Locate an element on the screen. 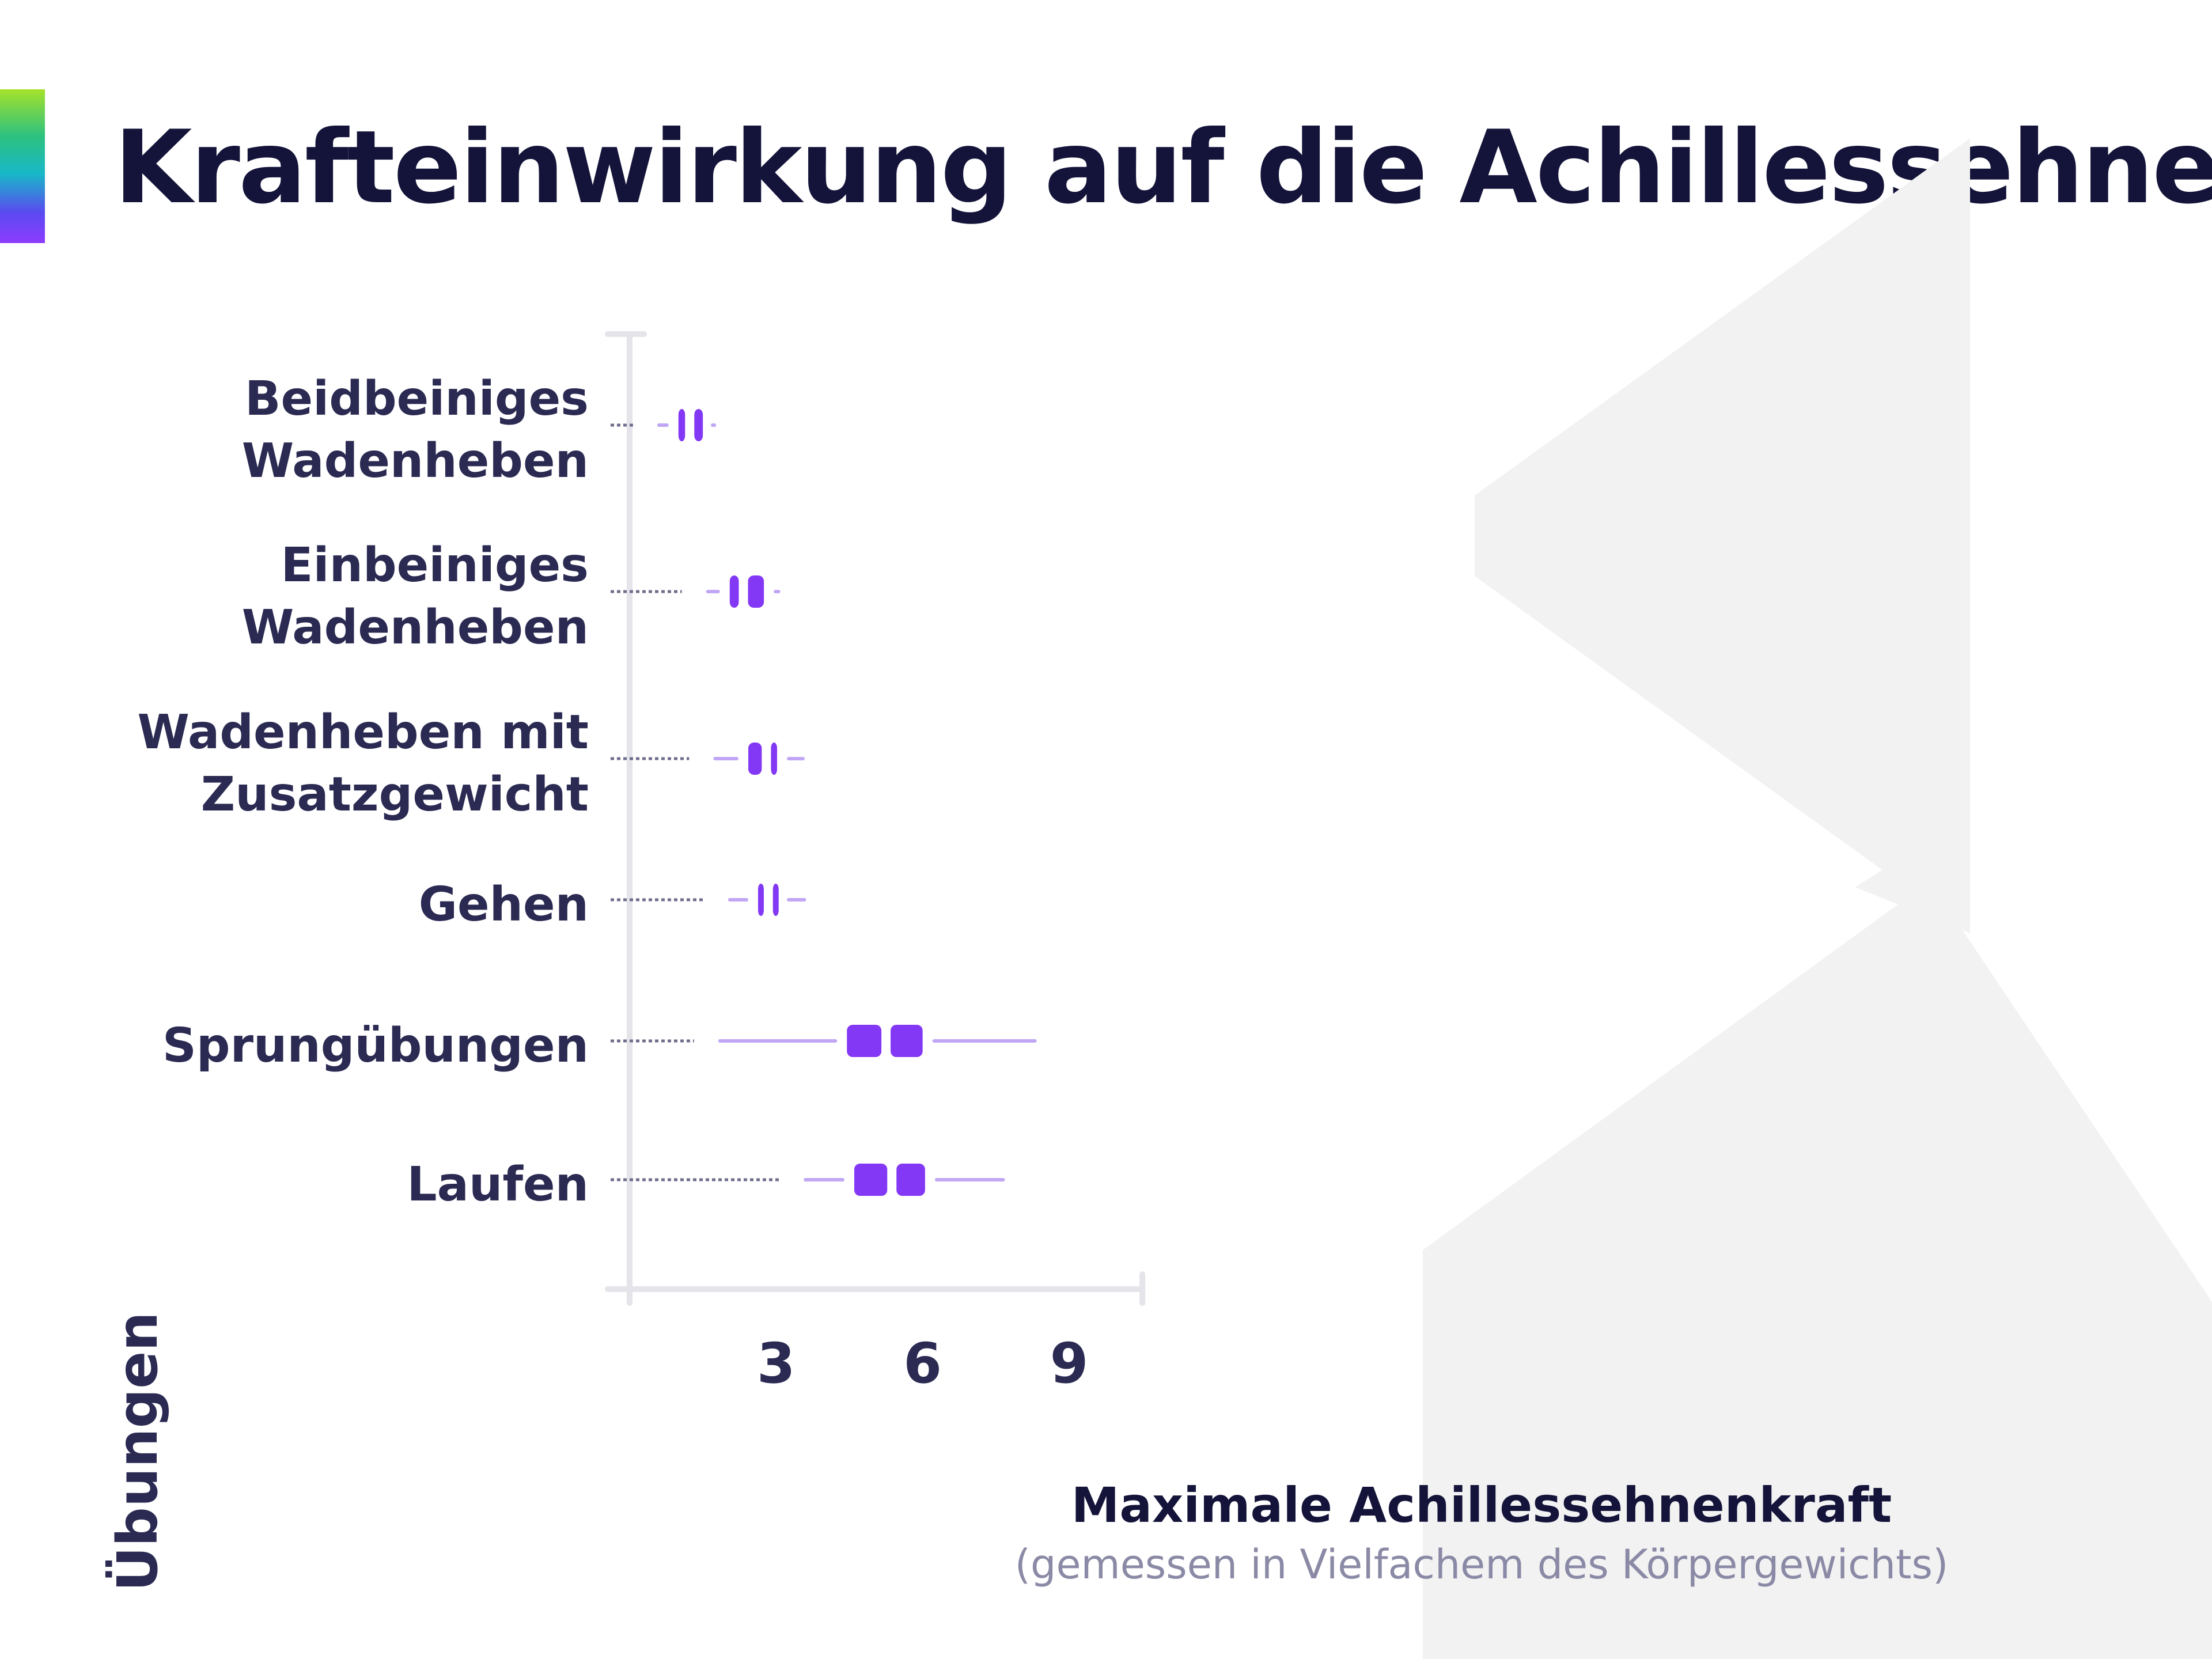 This screenshot has height=1659, width=2212. category-label: Laufen is located at coordinates (498, 1184).